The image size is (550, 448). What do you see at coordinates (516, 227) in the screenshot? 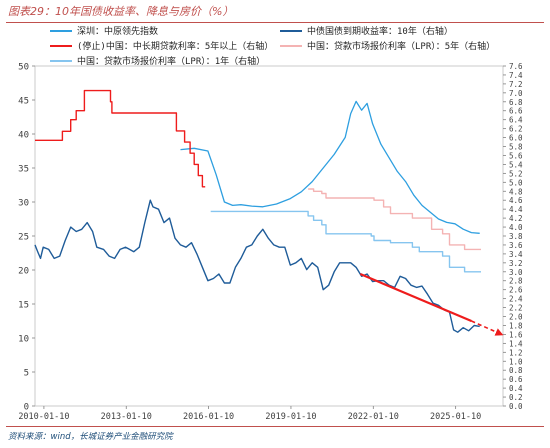
I see `right-tick-label: 4.0` at bounding box center [516, 227].